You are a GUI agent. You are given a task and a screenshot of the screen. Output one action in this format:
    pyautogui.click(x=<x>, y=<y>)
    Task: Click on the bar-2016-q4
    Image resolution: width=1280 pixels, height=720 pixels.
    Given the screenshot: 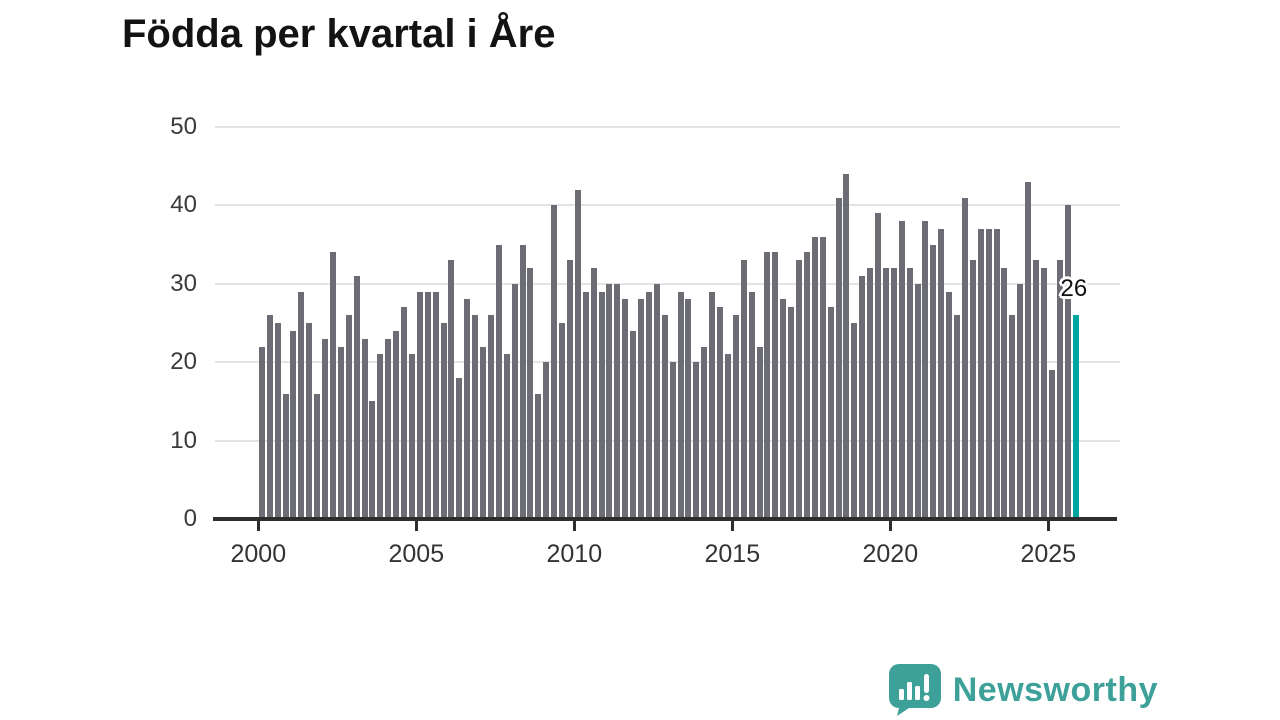 What is the action you would take?
    pyautogui.click(x=791, y=413)
    